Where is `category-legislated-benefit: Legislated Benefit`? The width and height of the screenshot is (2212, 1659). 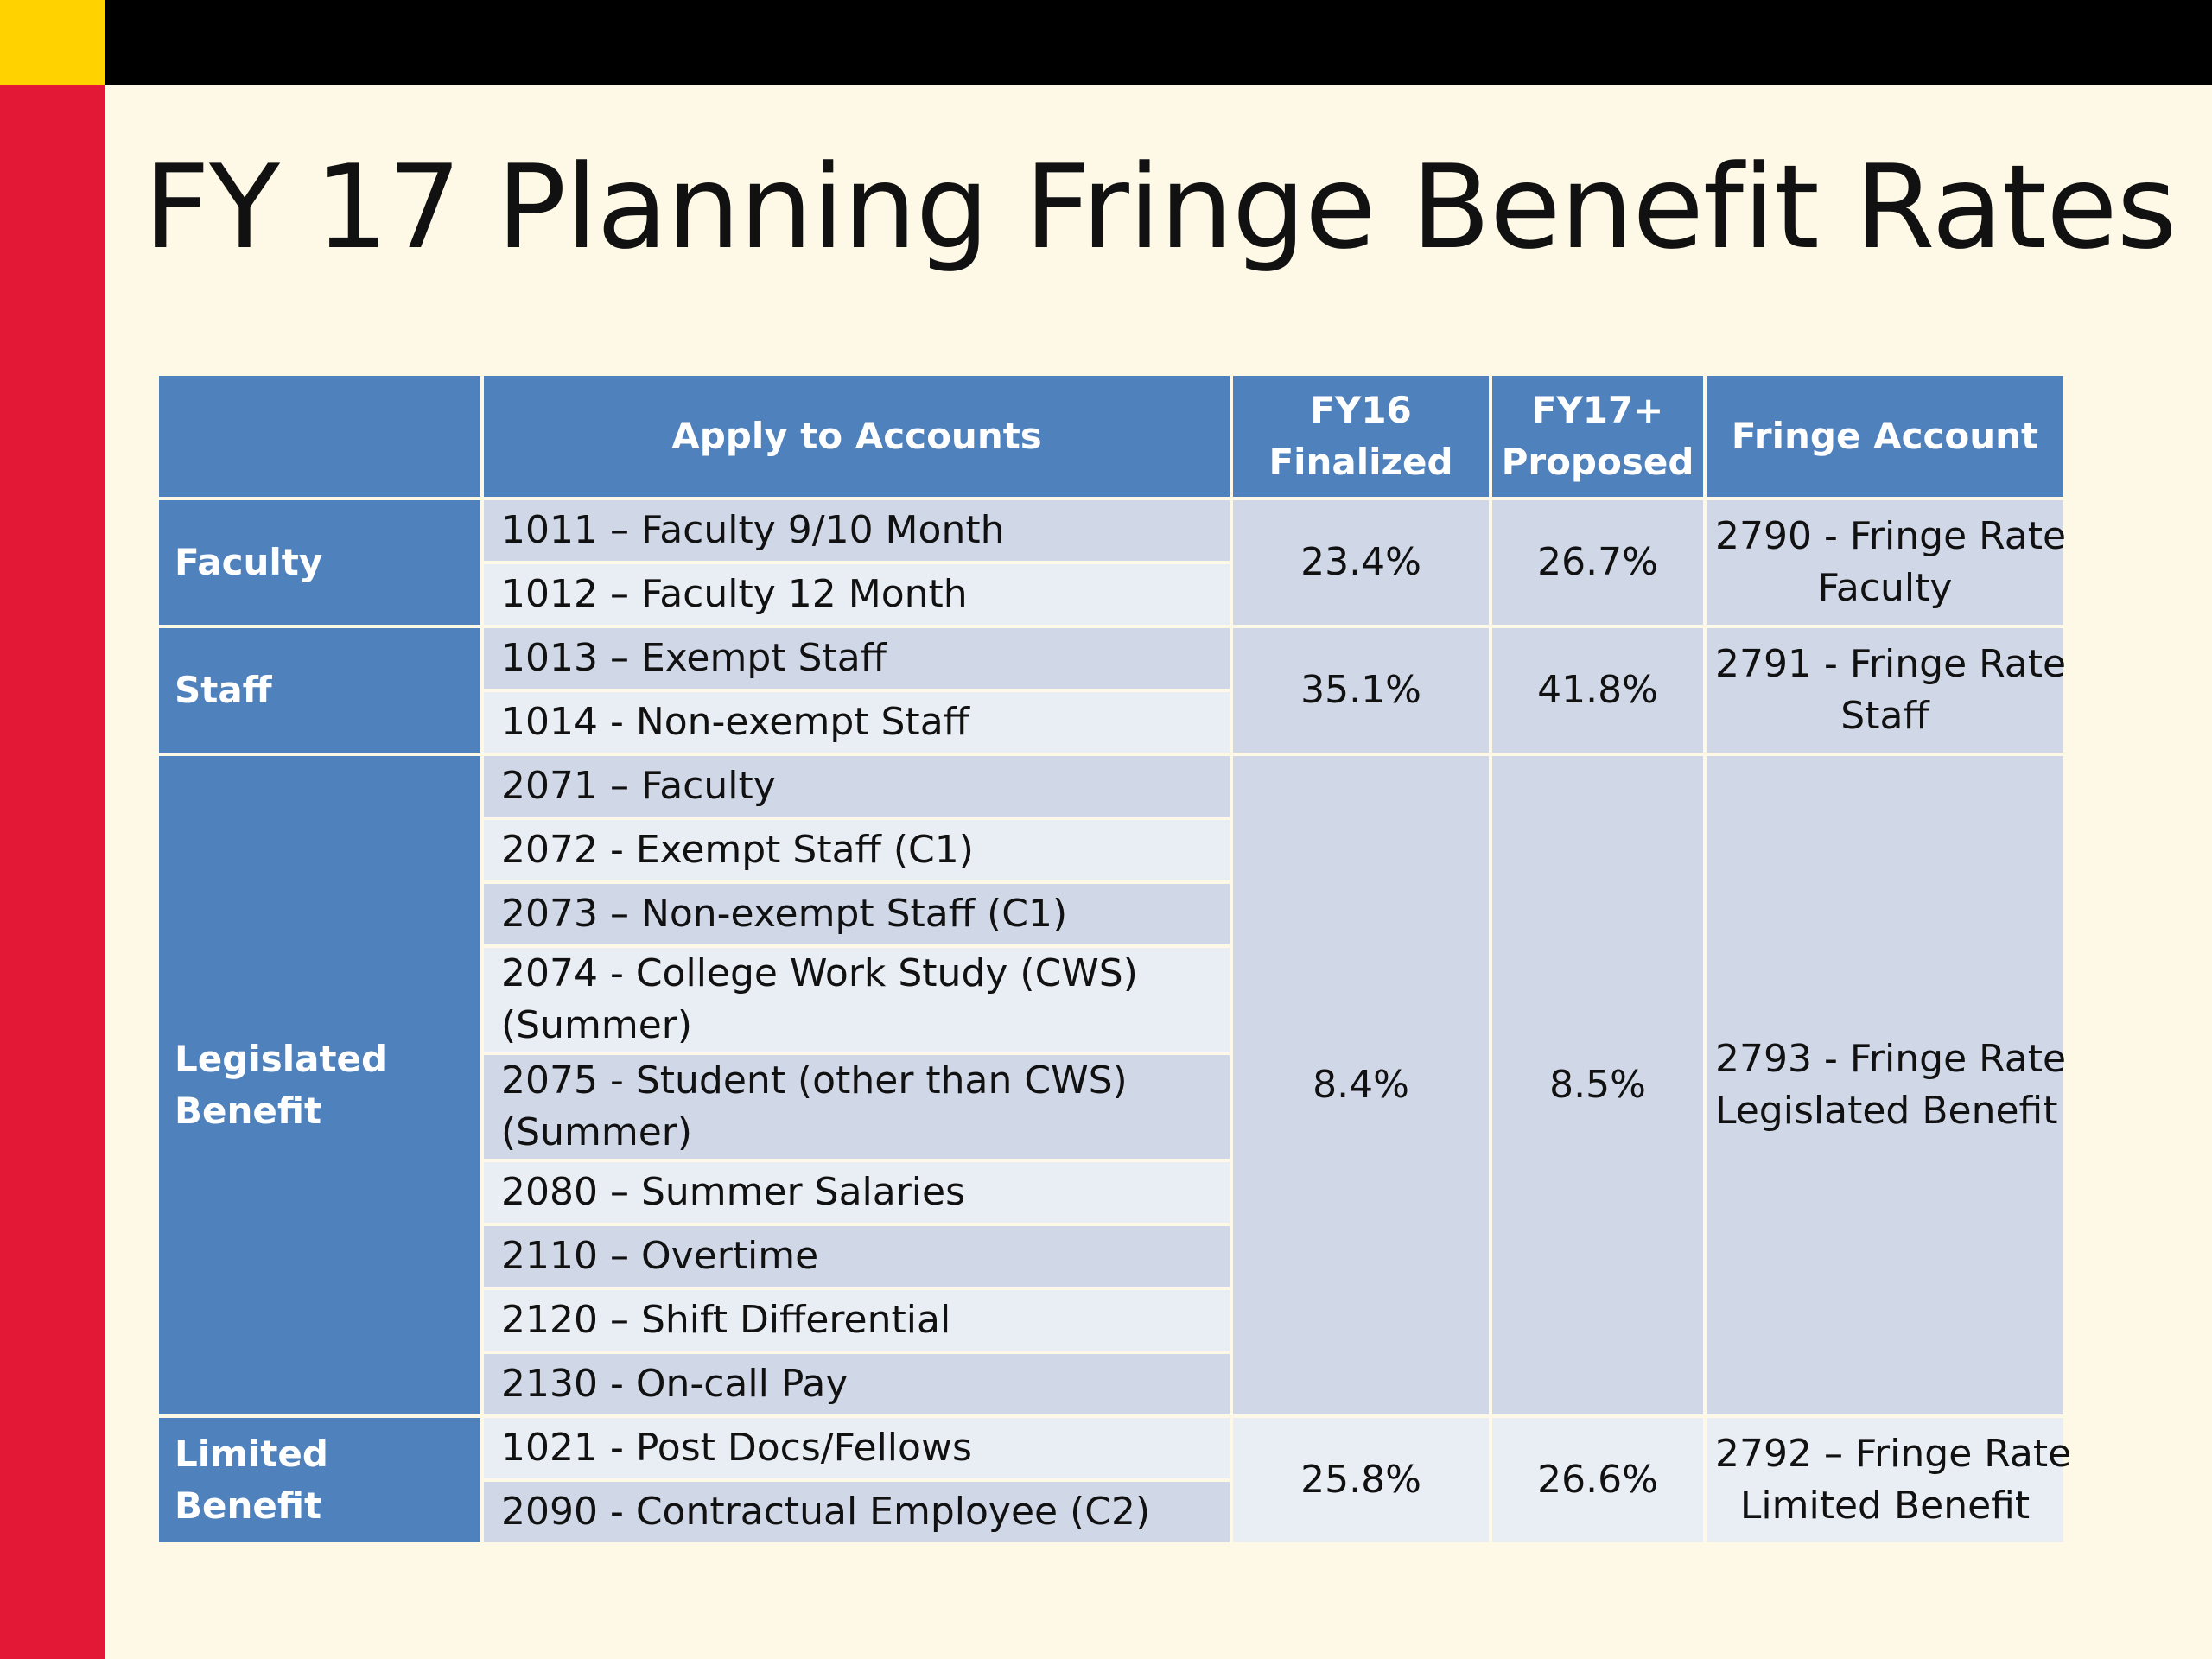 category-legislated-benefit: Legislated Benefit is located at coordinates (319, 1085).